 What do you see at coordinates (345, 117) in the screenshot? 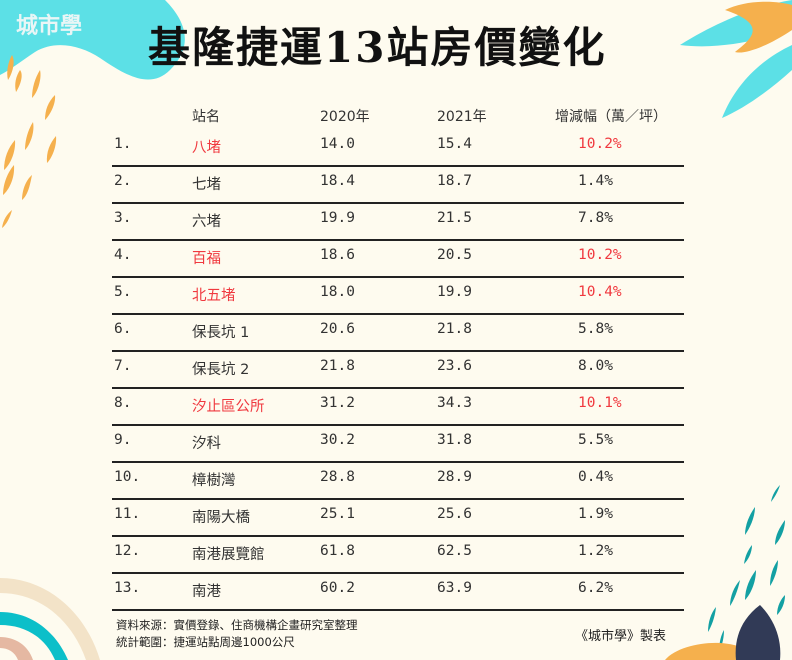
I see `header-2020: 2020年` at bounding box center [345, 117].